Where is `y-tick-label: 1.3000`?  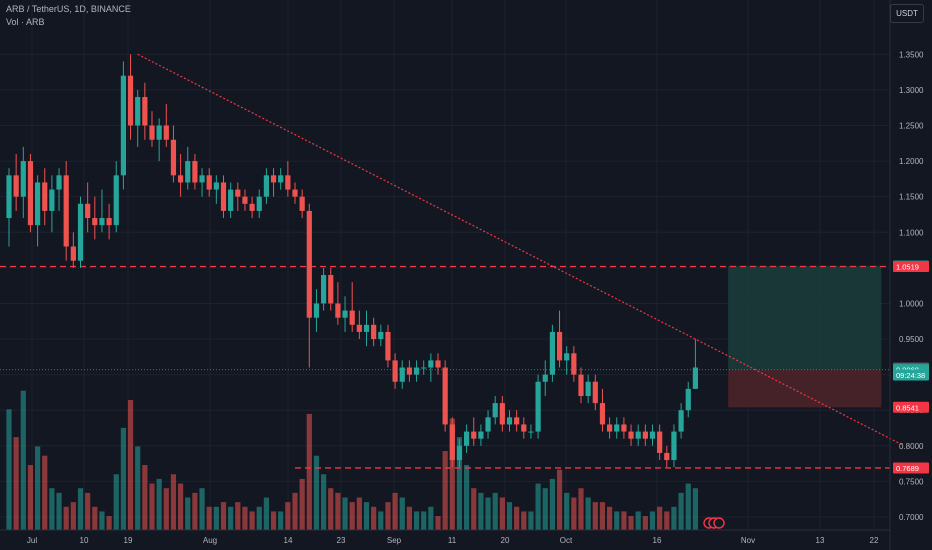 y-tick-label: 1.3000 is located at coordinates (911, 90).